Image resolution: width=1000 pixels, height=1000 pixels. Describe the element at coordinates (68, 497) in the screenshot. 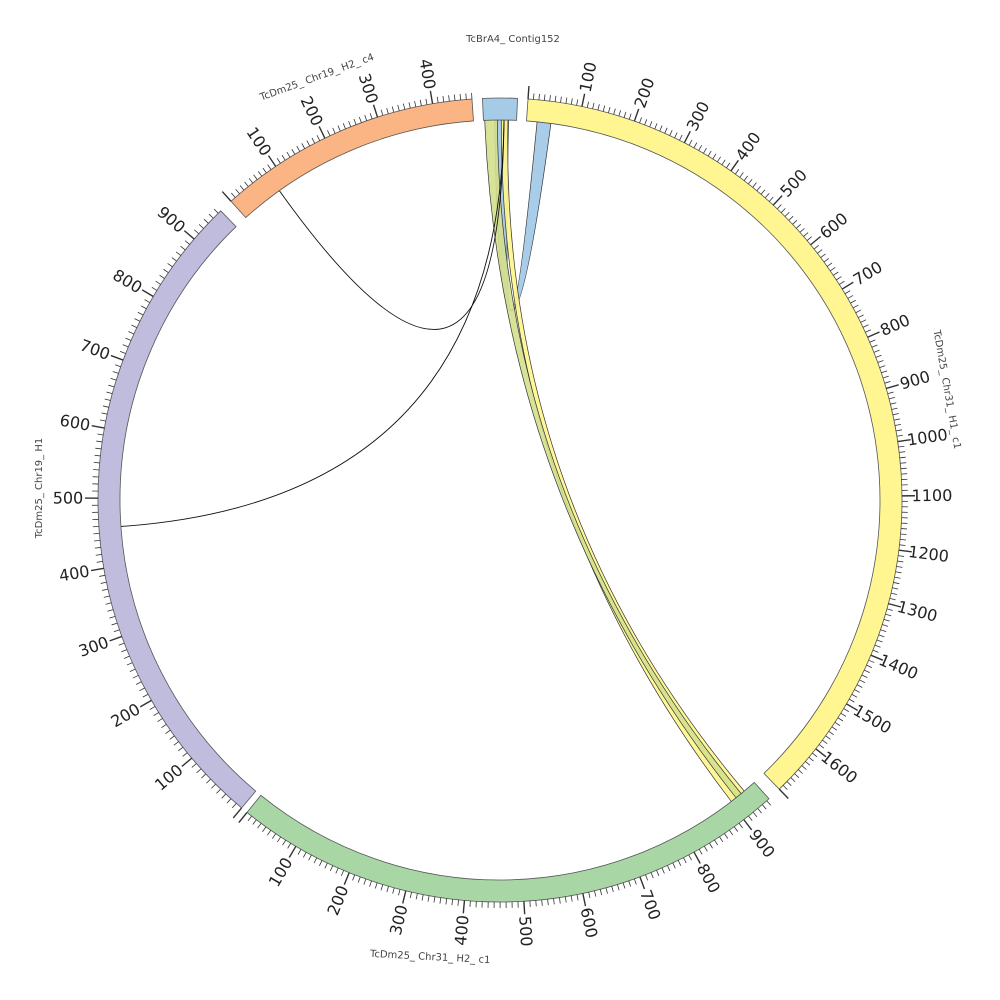

I see `tick-label: 500` at that location.